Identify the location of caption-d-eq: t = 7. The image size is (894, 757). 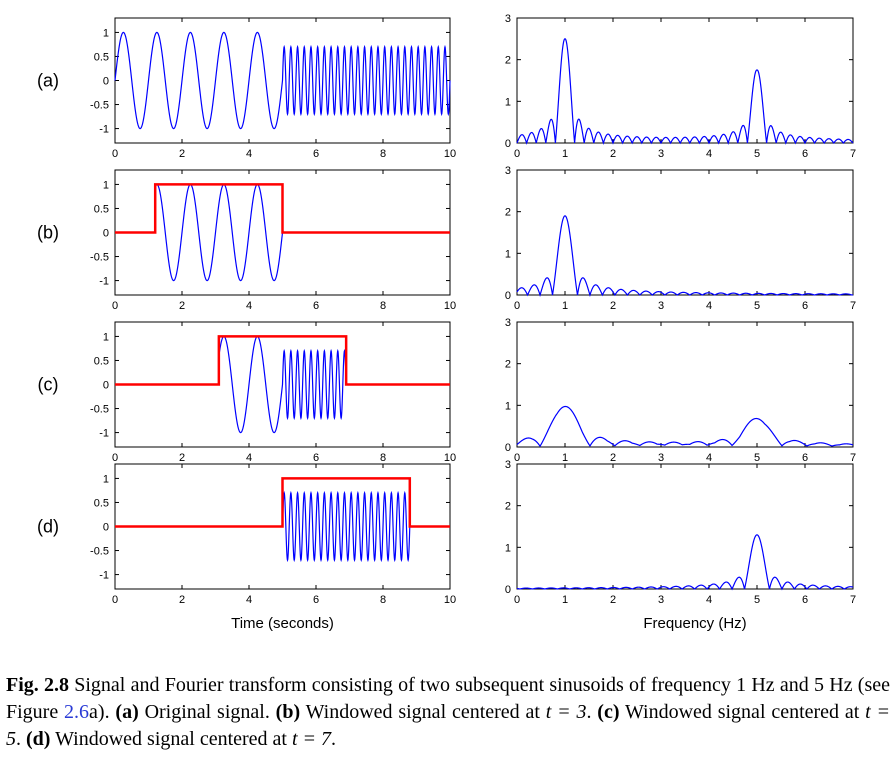
(311, 739).